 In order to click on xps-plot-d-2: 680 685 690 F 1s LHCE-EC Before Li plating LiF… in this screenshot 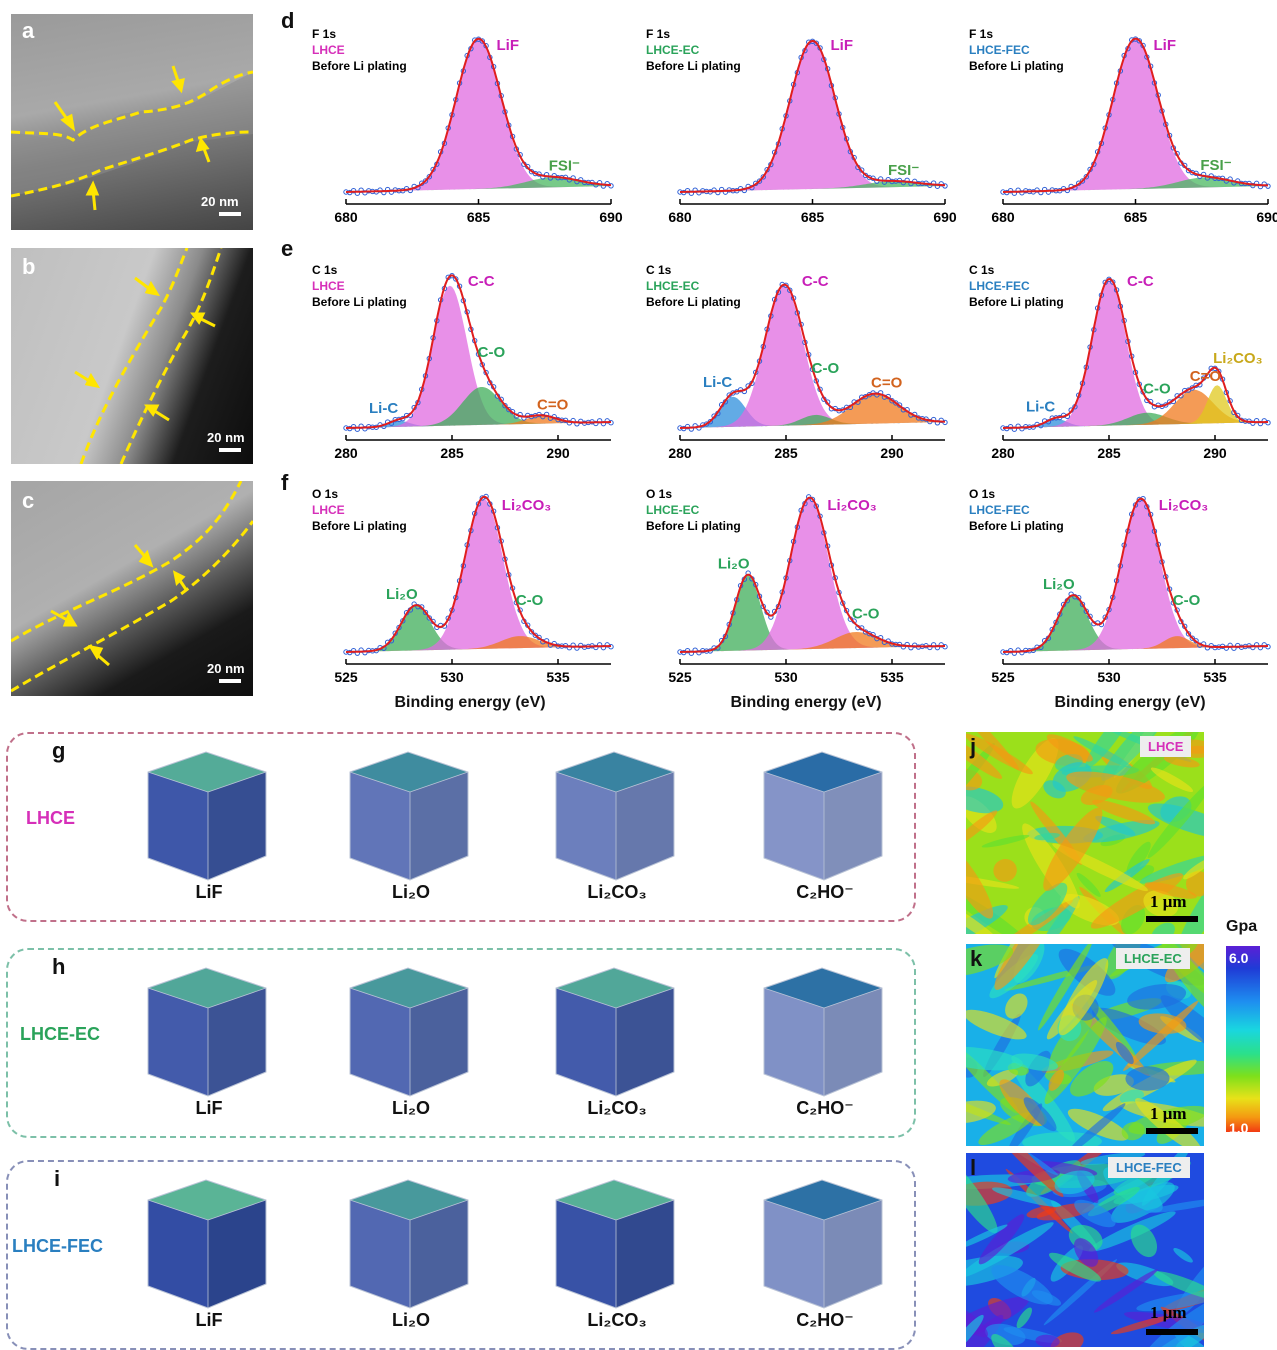, I will do `click(802, 126)`.